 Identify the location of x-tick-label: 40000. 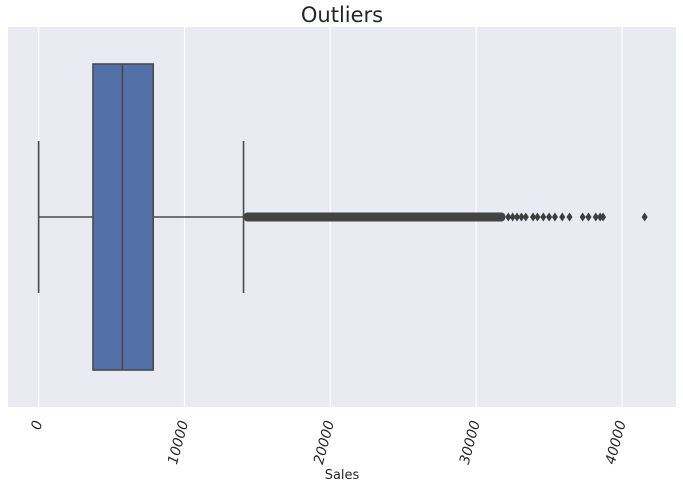
(616, 442).